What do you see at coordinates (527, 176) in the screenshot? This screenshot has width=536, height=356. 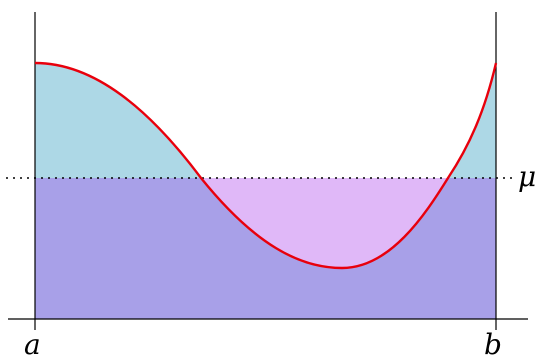 I see `mu-label: μ` at bounding box center [527, 176].